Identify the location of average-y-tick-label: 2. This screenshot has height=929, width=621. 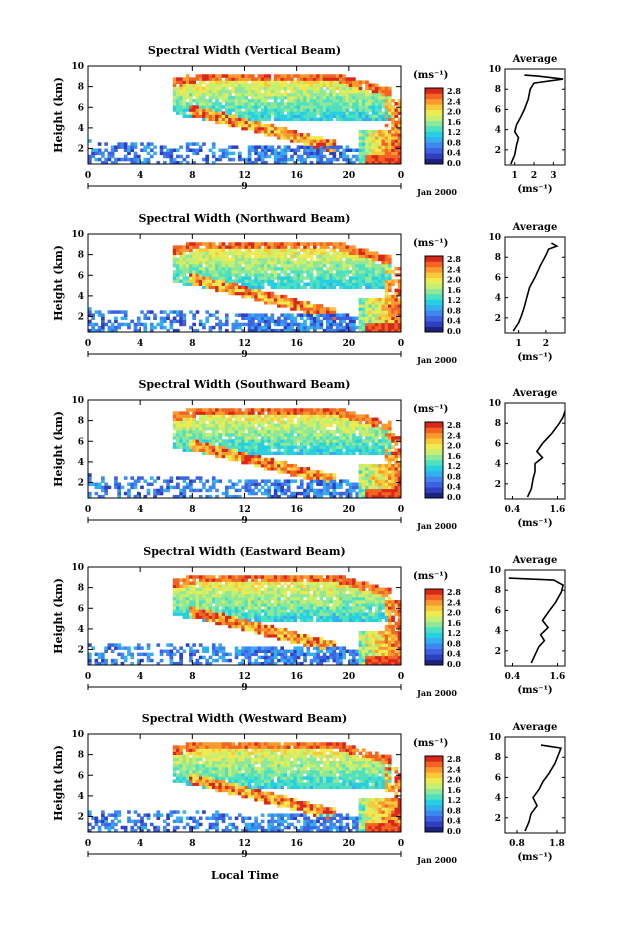
(498, 319).